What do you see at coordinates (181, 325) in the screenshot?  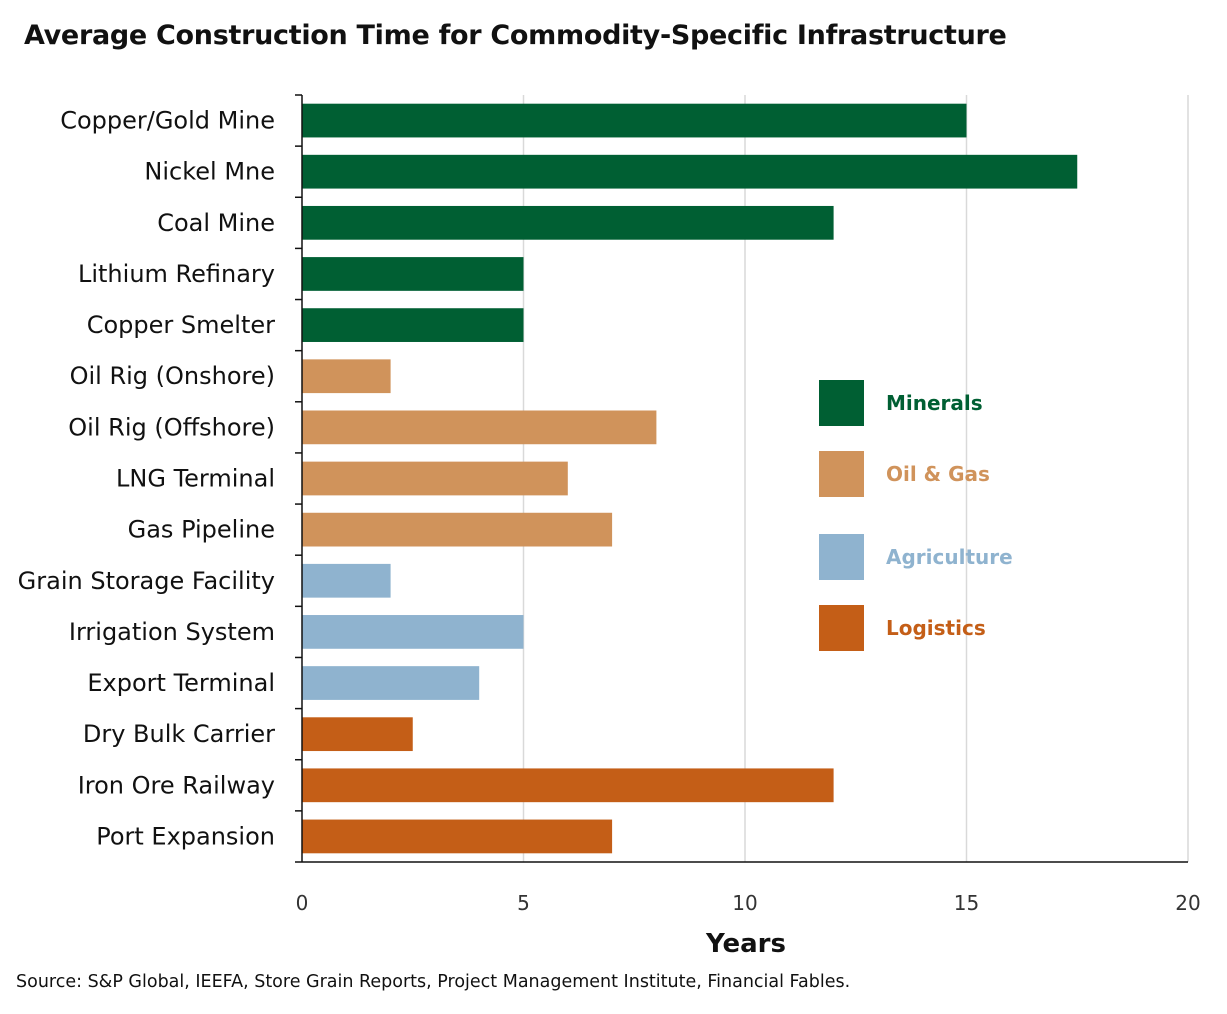 I see `category-label: Copper Smelter` at bounding box center [181, 325].